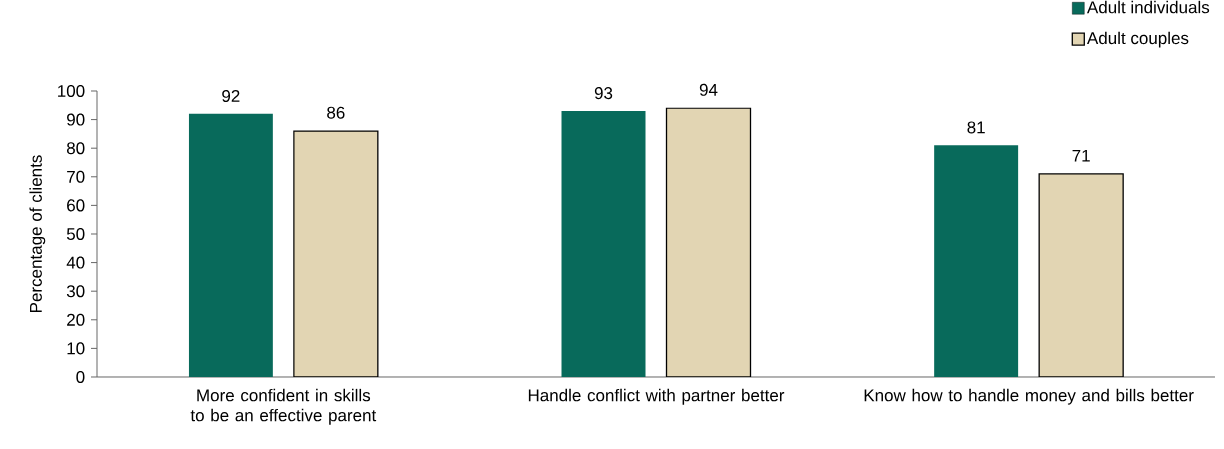  I want to click on x-tick-label: Know how to handle money and bills better, so click(1029, 396).